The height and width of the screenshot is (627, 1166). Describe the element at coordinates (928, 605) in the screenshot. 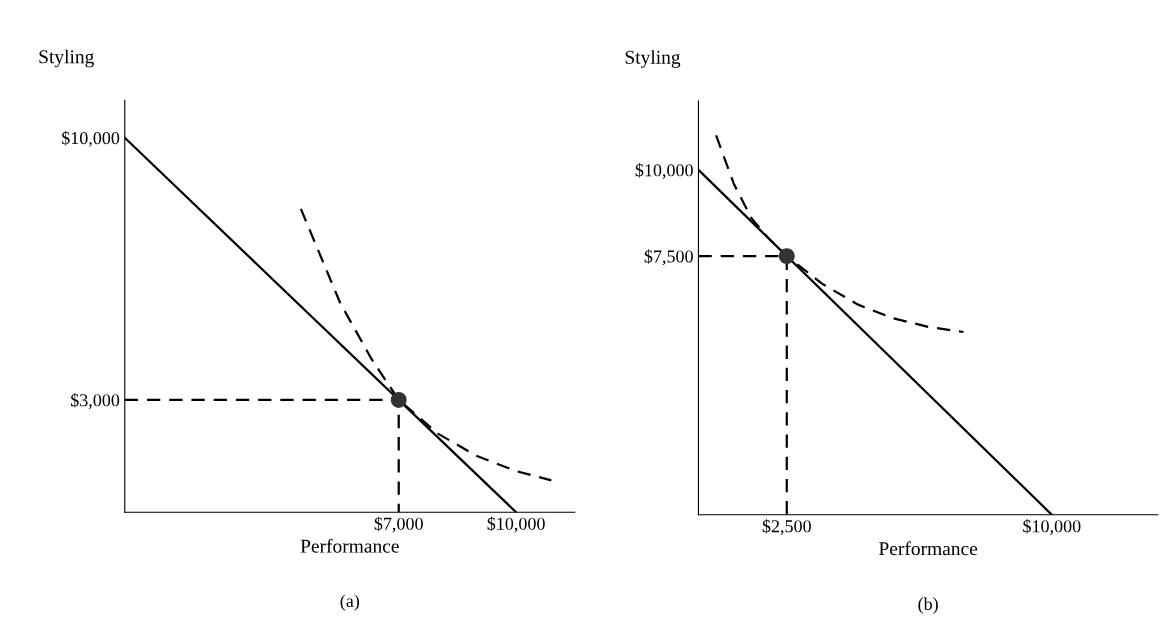

I see `text: (b)` at that location.